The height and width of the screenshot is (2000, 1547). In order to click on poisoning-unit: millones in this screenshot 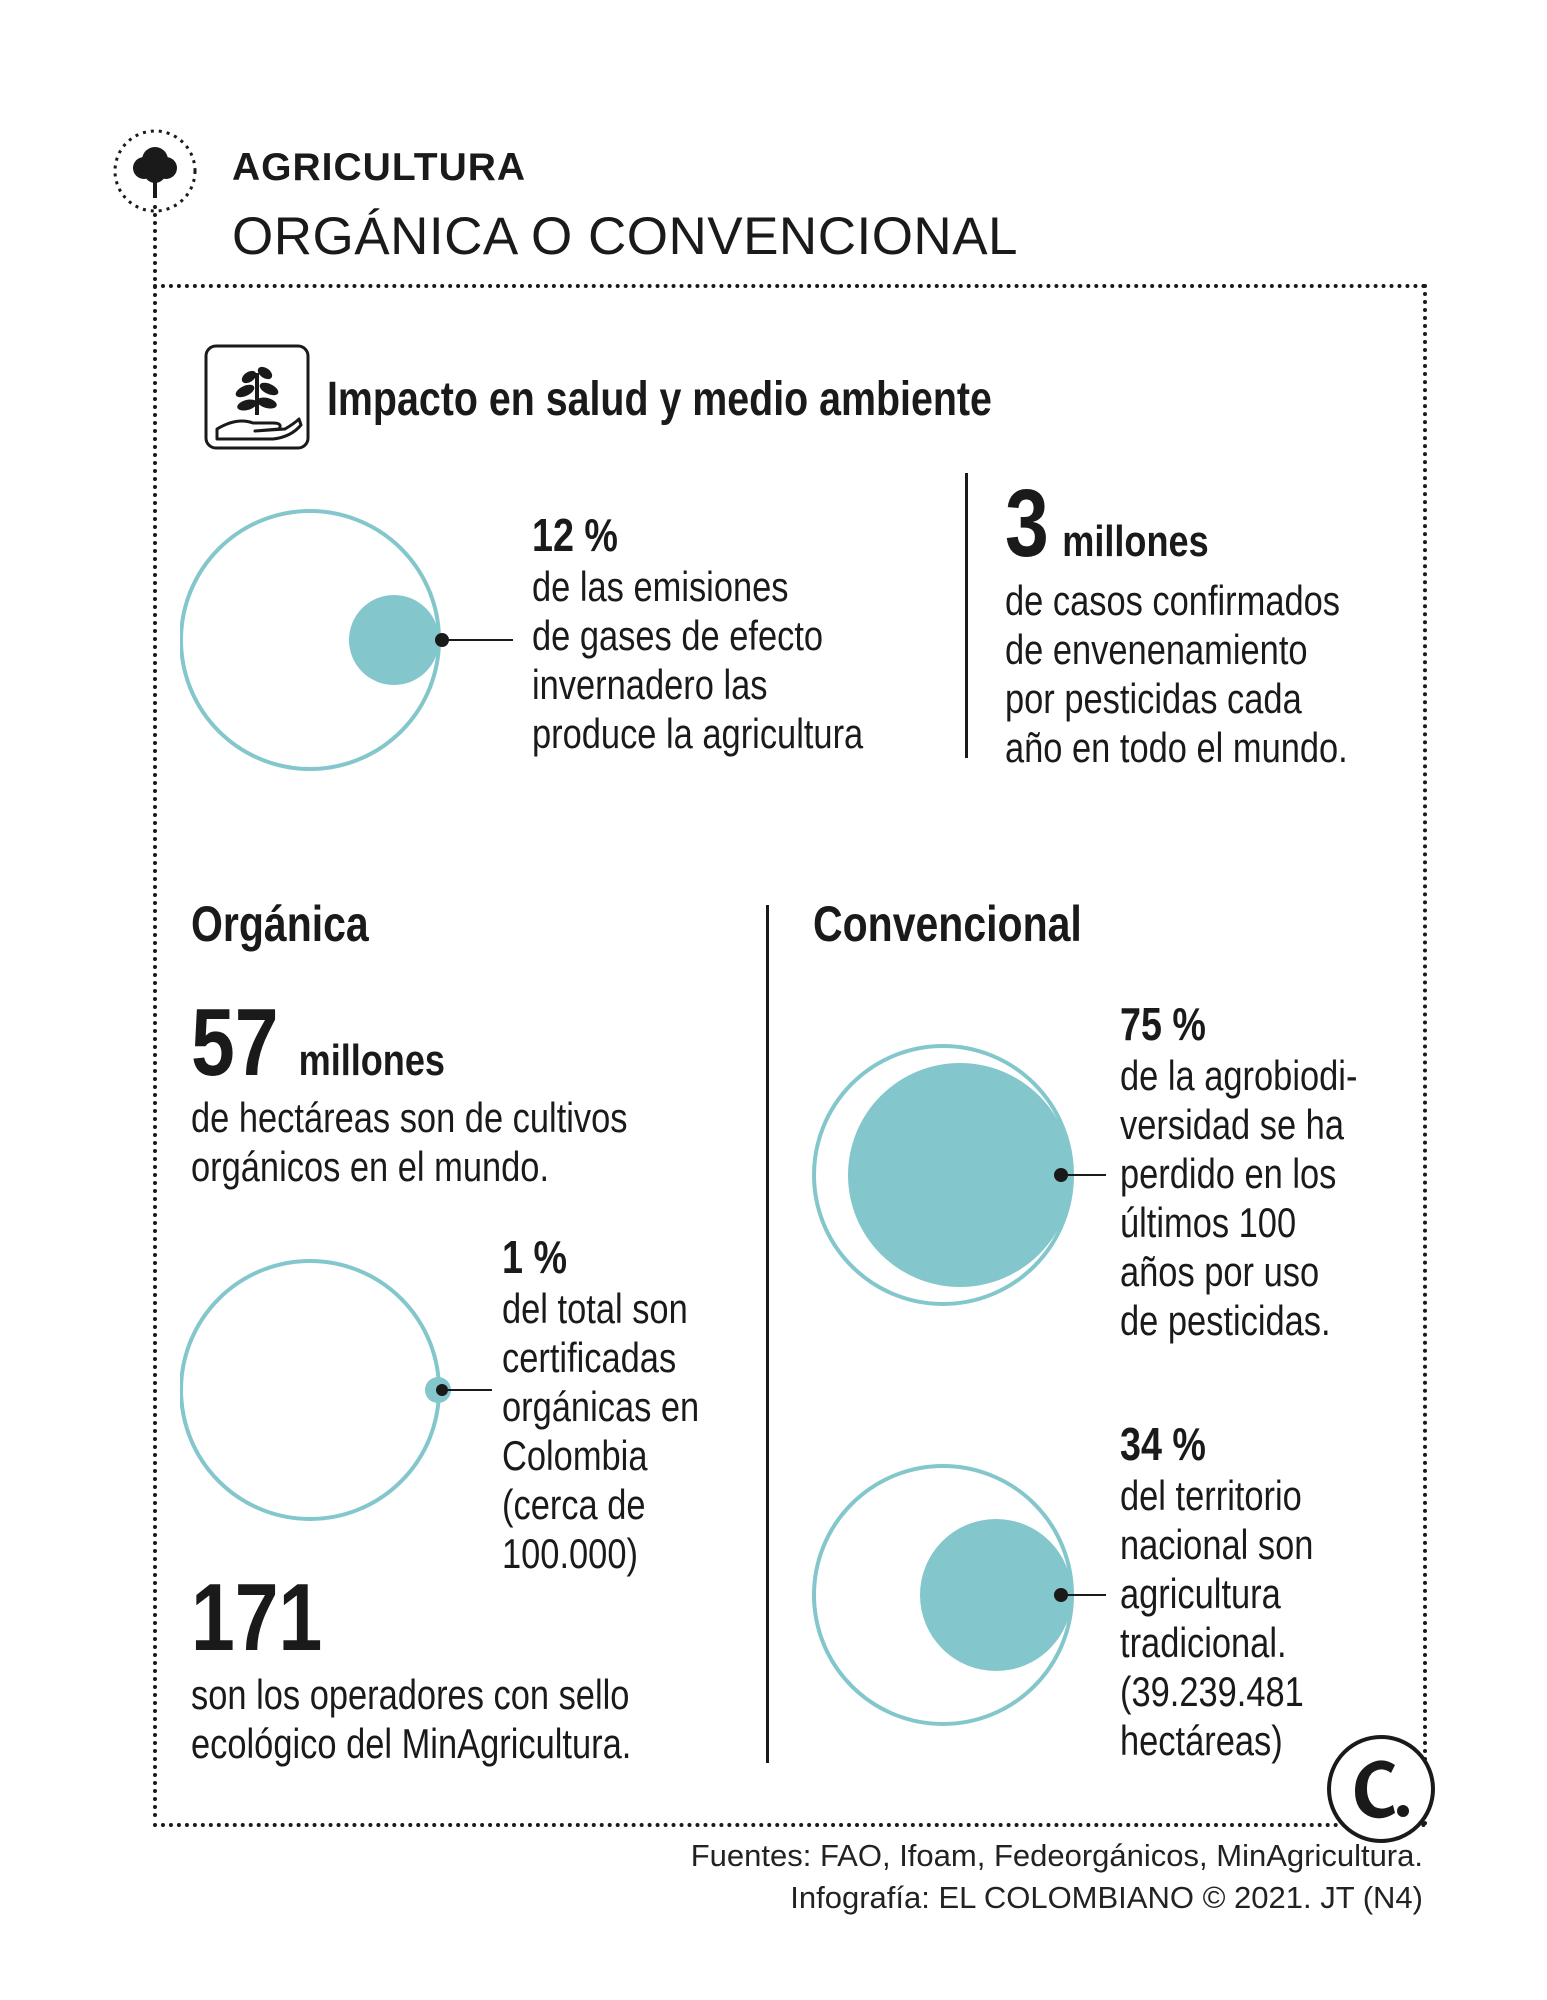, I will do `click(1135, 541)`.